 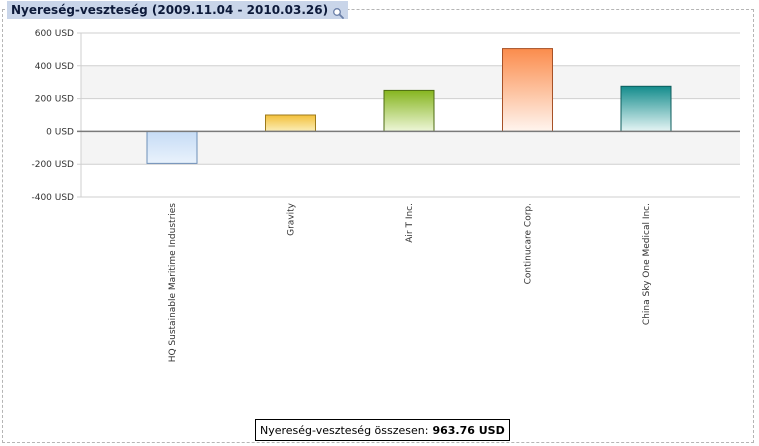 What do you see at coordinates (60, 132) in the screenshot?
I see `y-tick-label: 0 USD` at bounding box center [60, 132].